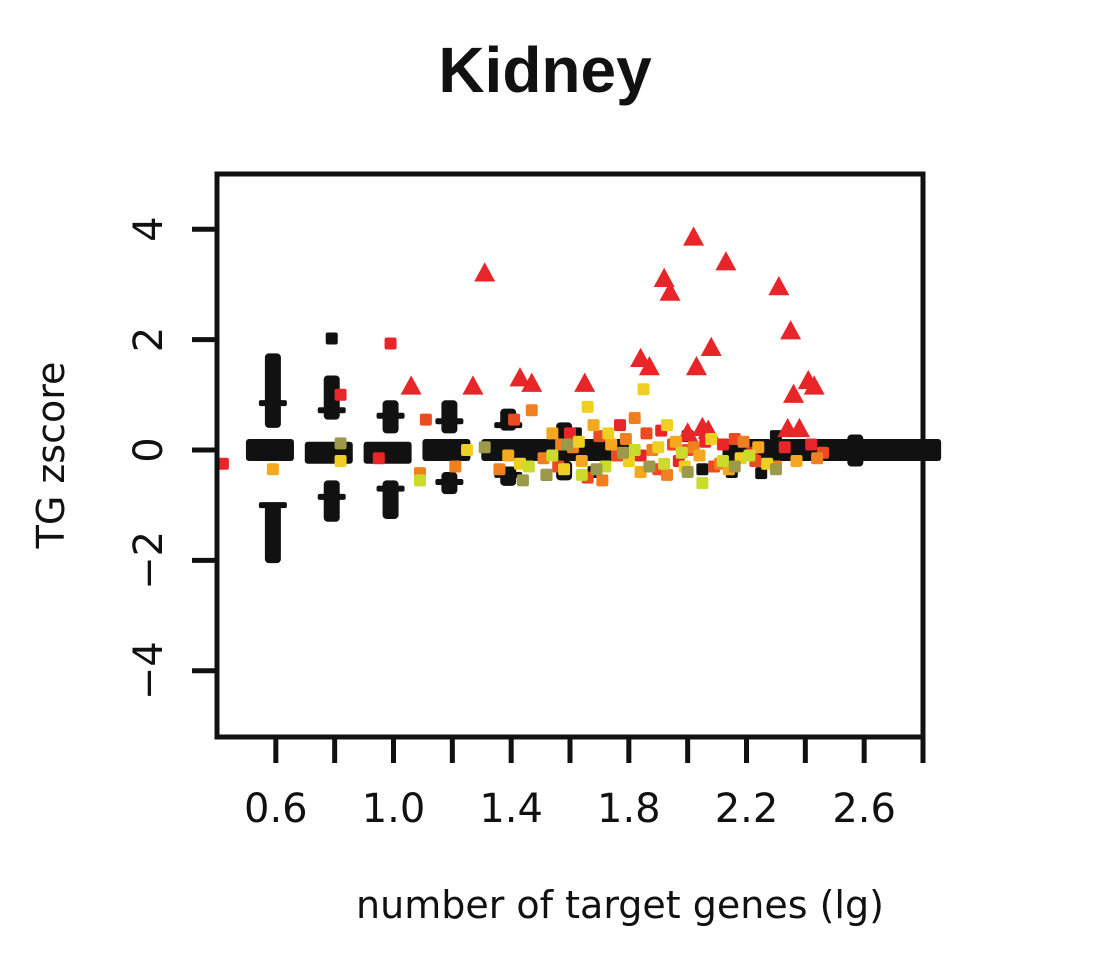  What do you see at coordinates (511, 809) in the screenshot?
I see `x-tick-label: 1.4` at bounding box center [511, 809].